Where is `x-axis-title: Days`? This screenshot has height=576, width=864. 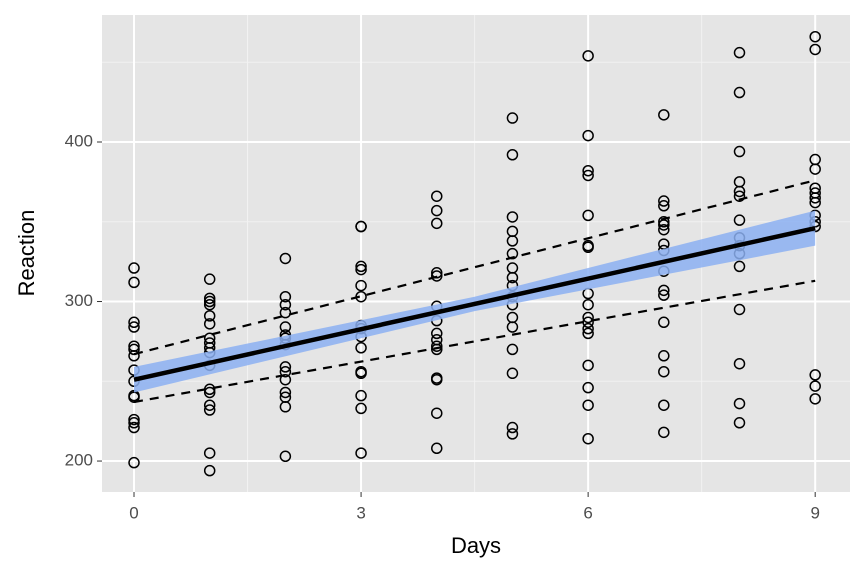 x-axis-title: Days is located at coordinates (476, 545).